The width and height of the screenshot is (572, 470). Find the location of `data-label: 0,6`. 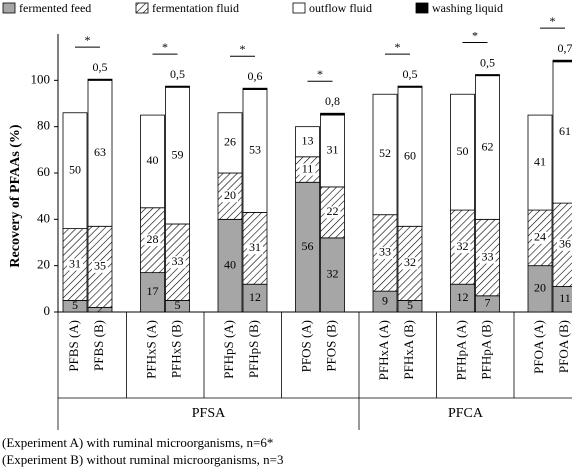

data-label: 0,6 is located at coordinates (255, 76).